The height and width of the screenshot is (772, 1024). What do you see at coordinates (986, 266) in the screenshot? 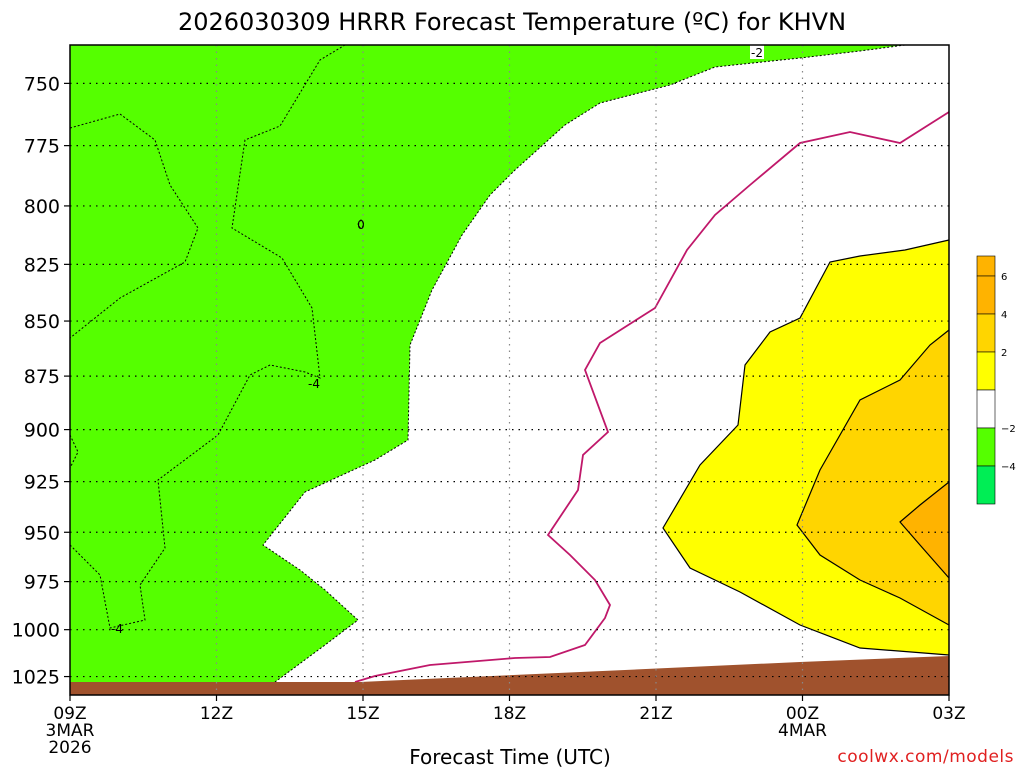
I see `colorbar-cap` at bounding box center [986, 266].